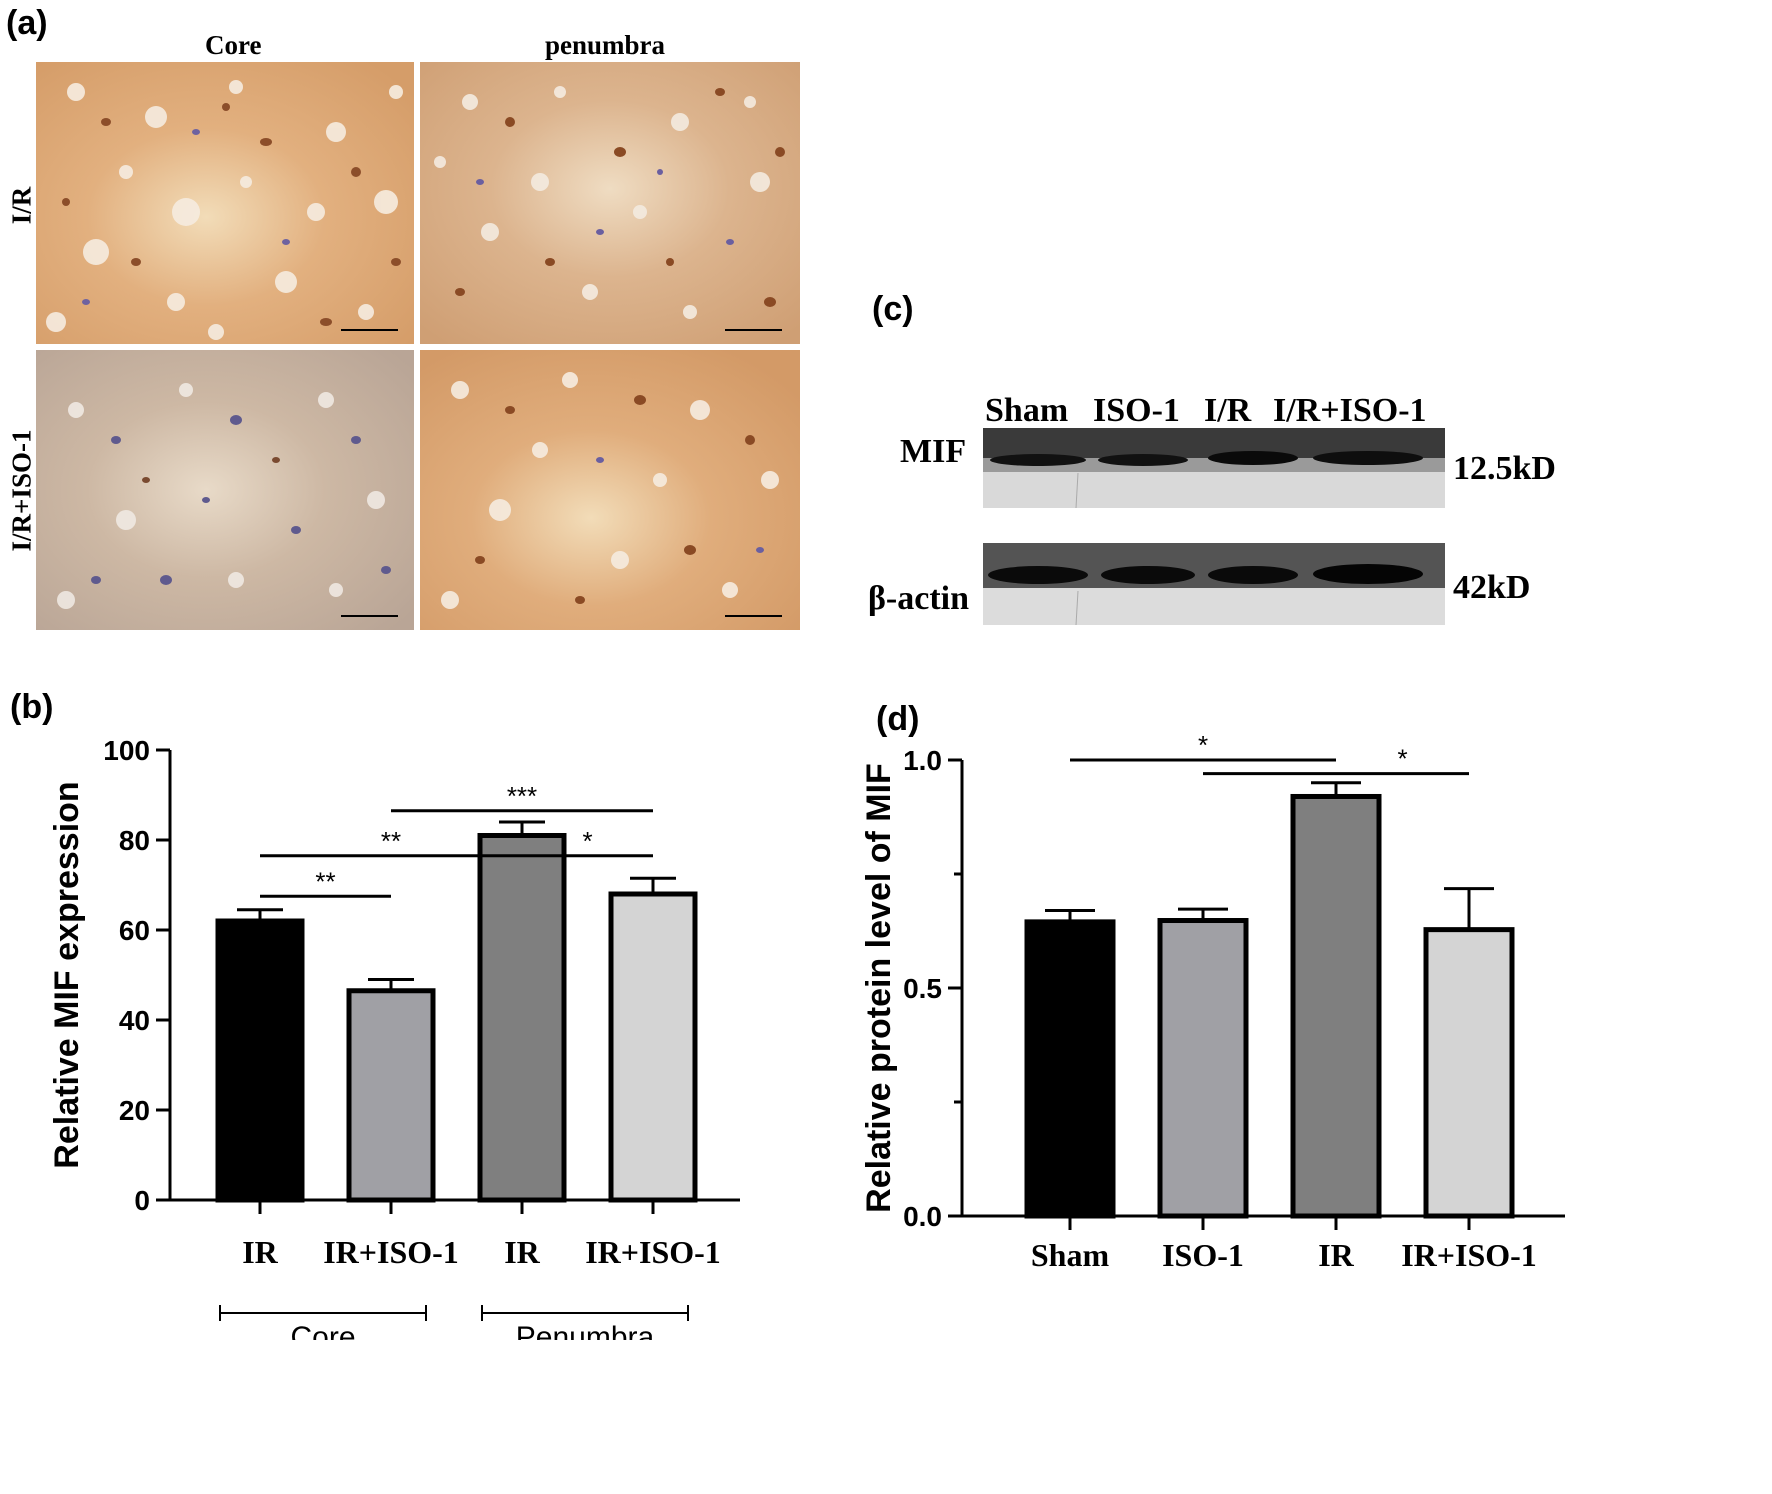  I want to click on y-tick-label: 0.5, so click(922, 988).